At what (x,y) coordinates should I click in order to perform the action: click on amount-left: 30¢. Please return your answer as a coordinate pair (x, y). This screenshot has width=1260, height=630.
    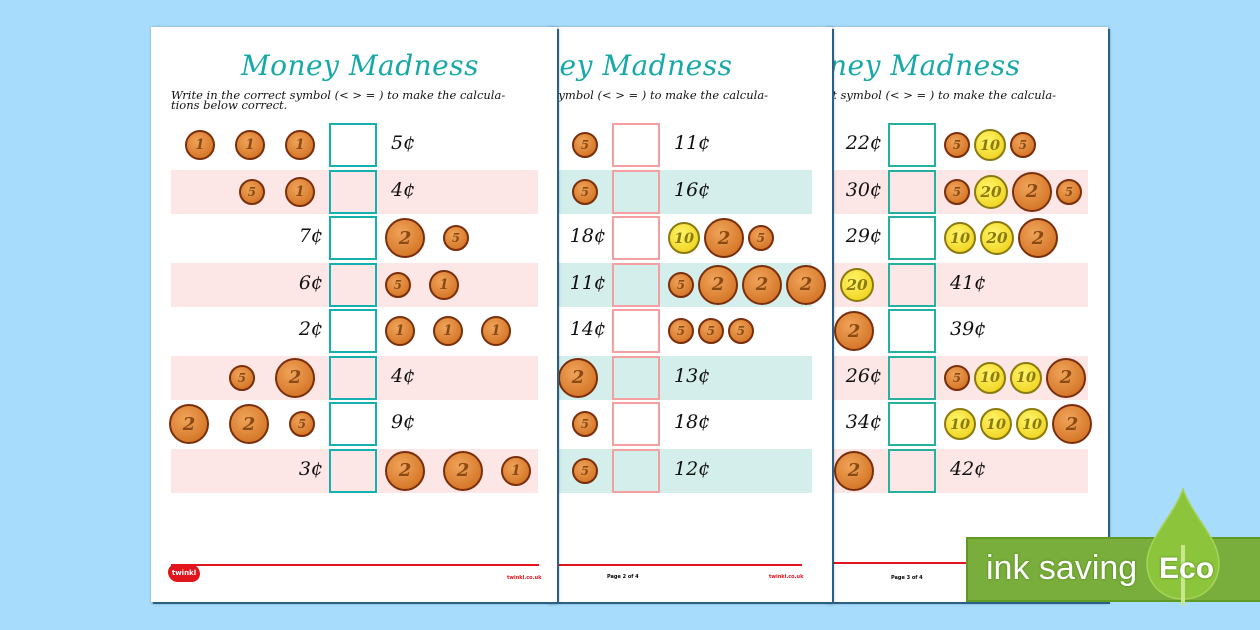
    Looking at the image, I should click on (863, 189).